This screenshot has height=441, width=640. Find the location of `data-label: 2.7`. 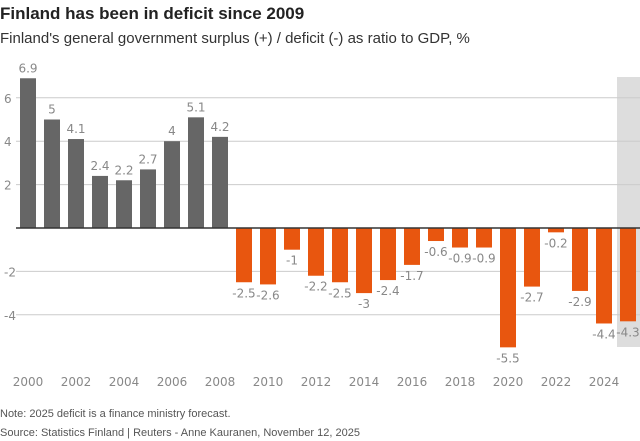

data-label: 2.7 is located at coordinates (147, 159).